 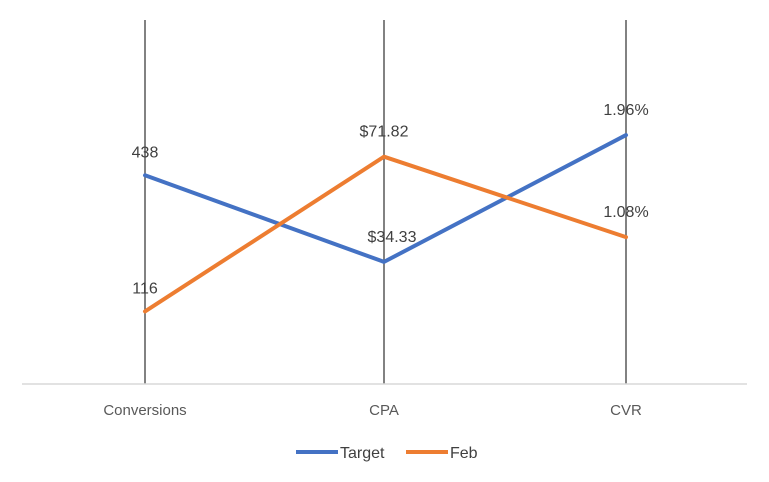 What do you see at coordinates (464, 453) in the screenshot?
I see `legend-label-feb: Feb` at bounding box center [464, 453].